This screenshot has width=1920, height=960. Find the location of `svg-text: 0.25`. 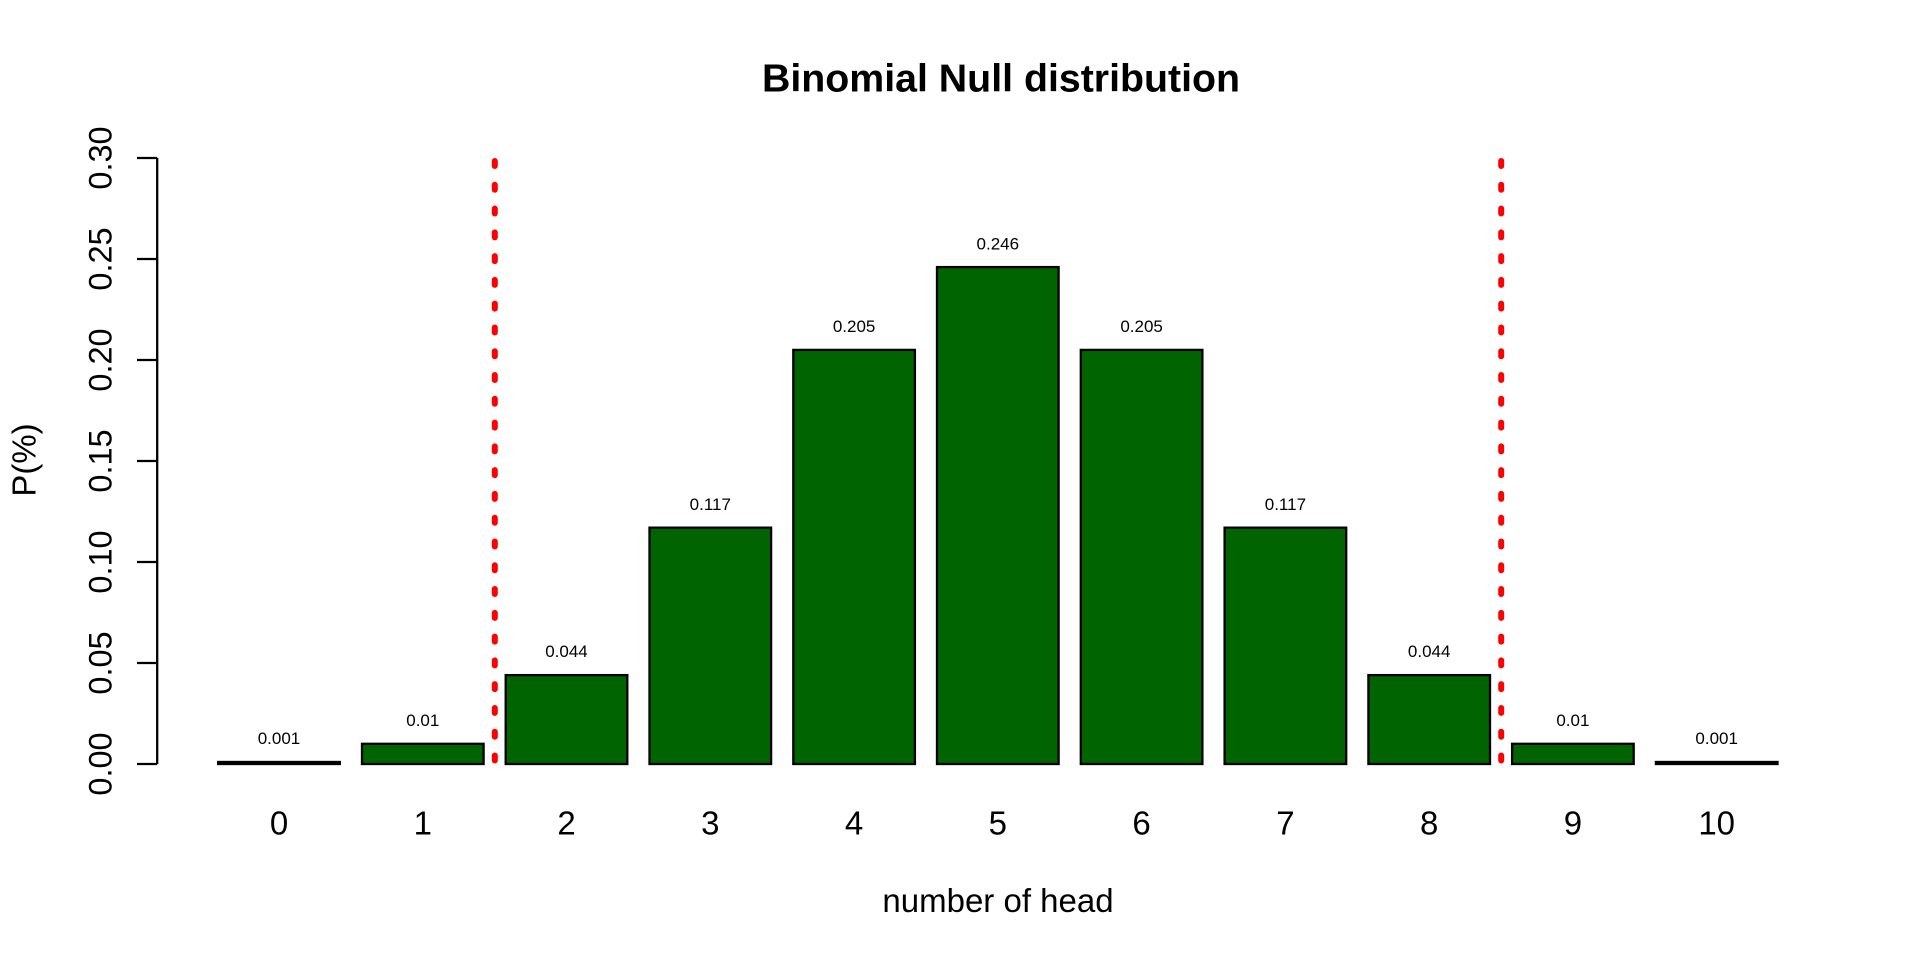

svg-text: 0.25 is located at coordinates (101, 258).